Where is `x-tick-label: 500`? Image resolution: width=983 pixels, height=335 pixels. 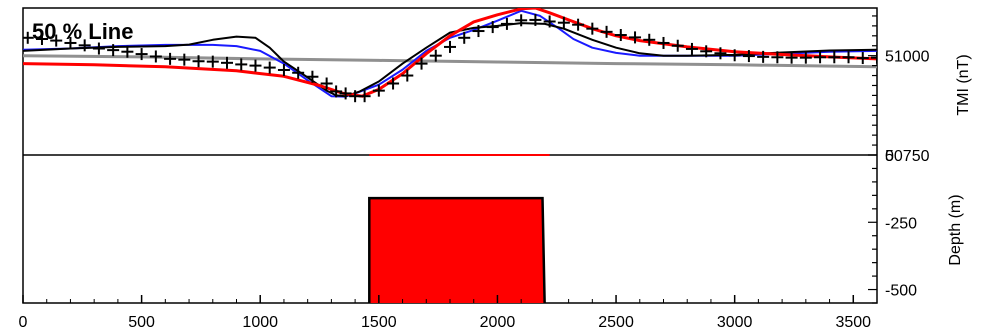 x-tick-label: 500 is located at coordinates (141, 322).